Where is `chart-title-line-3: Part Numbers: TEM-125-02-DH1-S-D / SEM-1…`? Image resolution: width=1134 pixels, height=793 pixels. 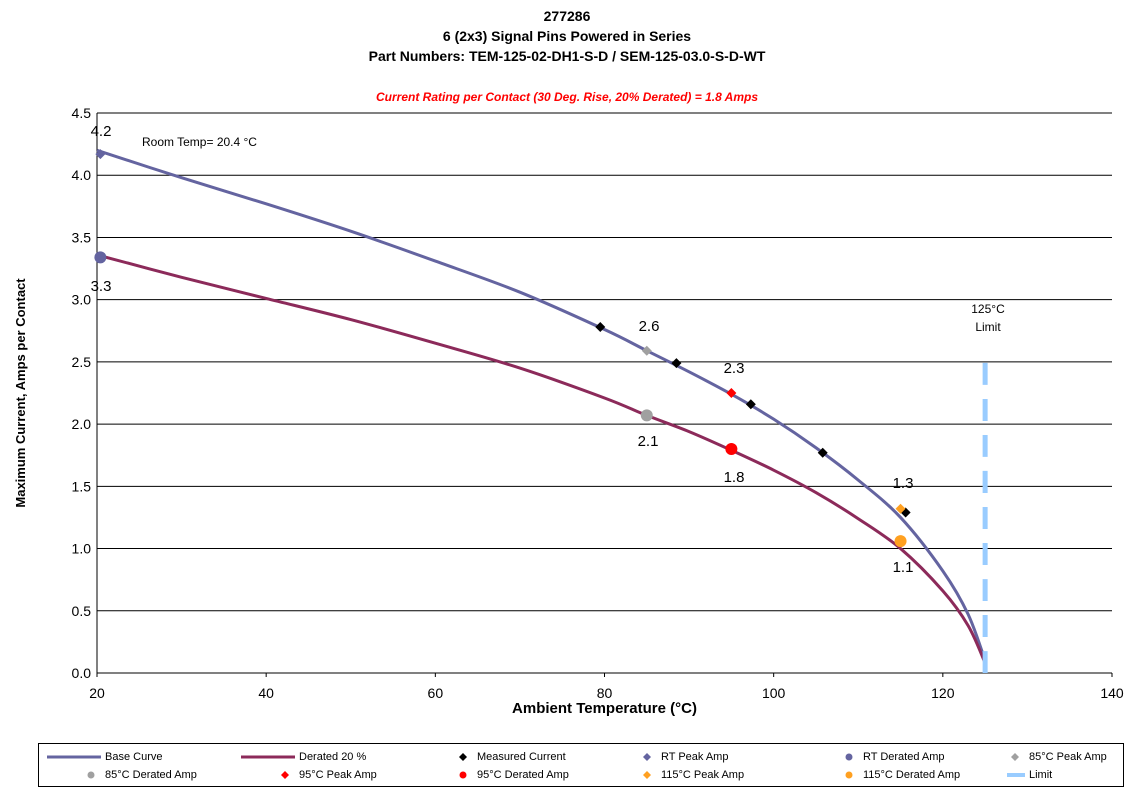
chart-title-line-3: Part Numbers: TEM-125-02-DH1-S-D / SEM-1… is located at coordinates (567, 56).